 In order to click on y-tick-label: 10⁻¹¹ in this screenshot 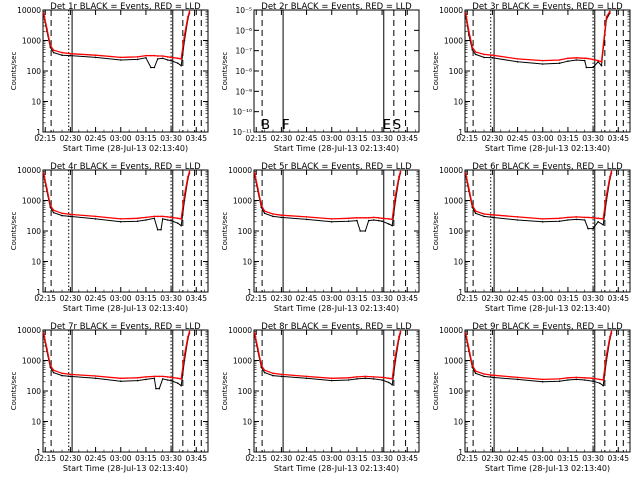, I will do `click(242, 132)`.